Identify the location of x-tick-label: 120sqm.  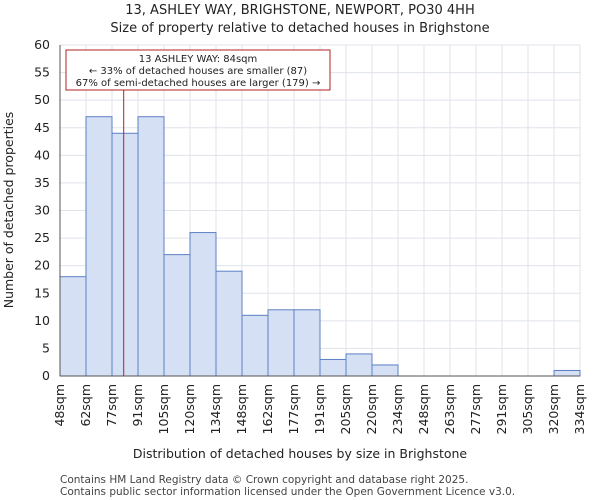
(189, 409).